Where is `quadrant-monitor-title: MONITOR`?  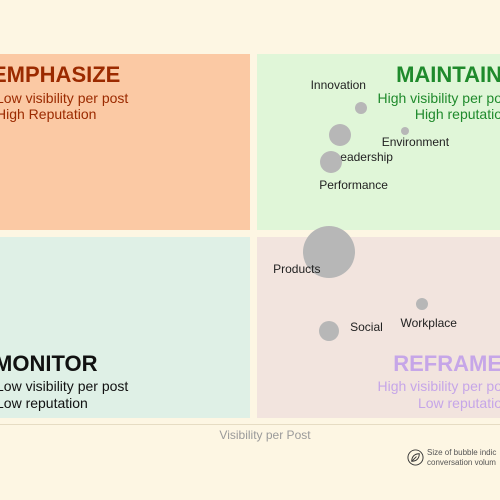 quadrant-monitor-title: MONITOR is located at coordinates (49, 363).